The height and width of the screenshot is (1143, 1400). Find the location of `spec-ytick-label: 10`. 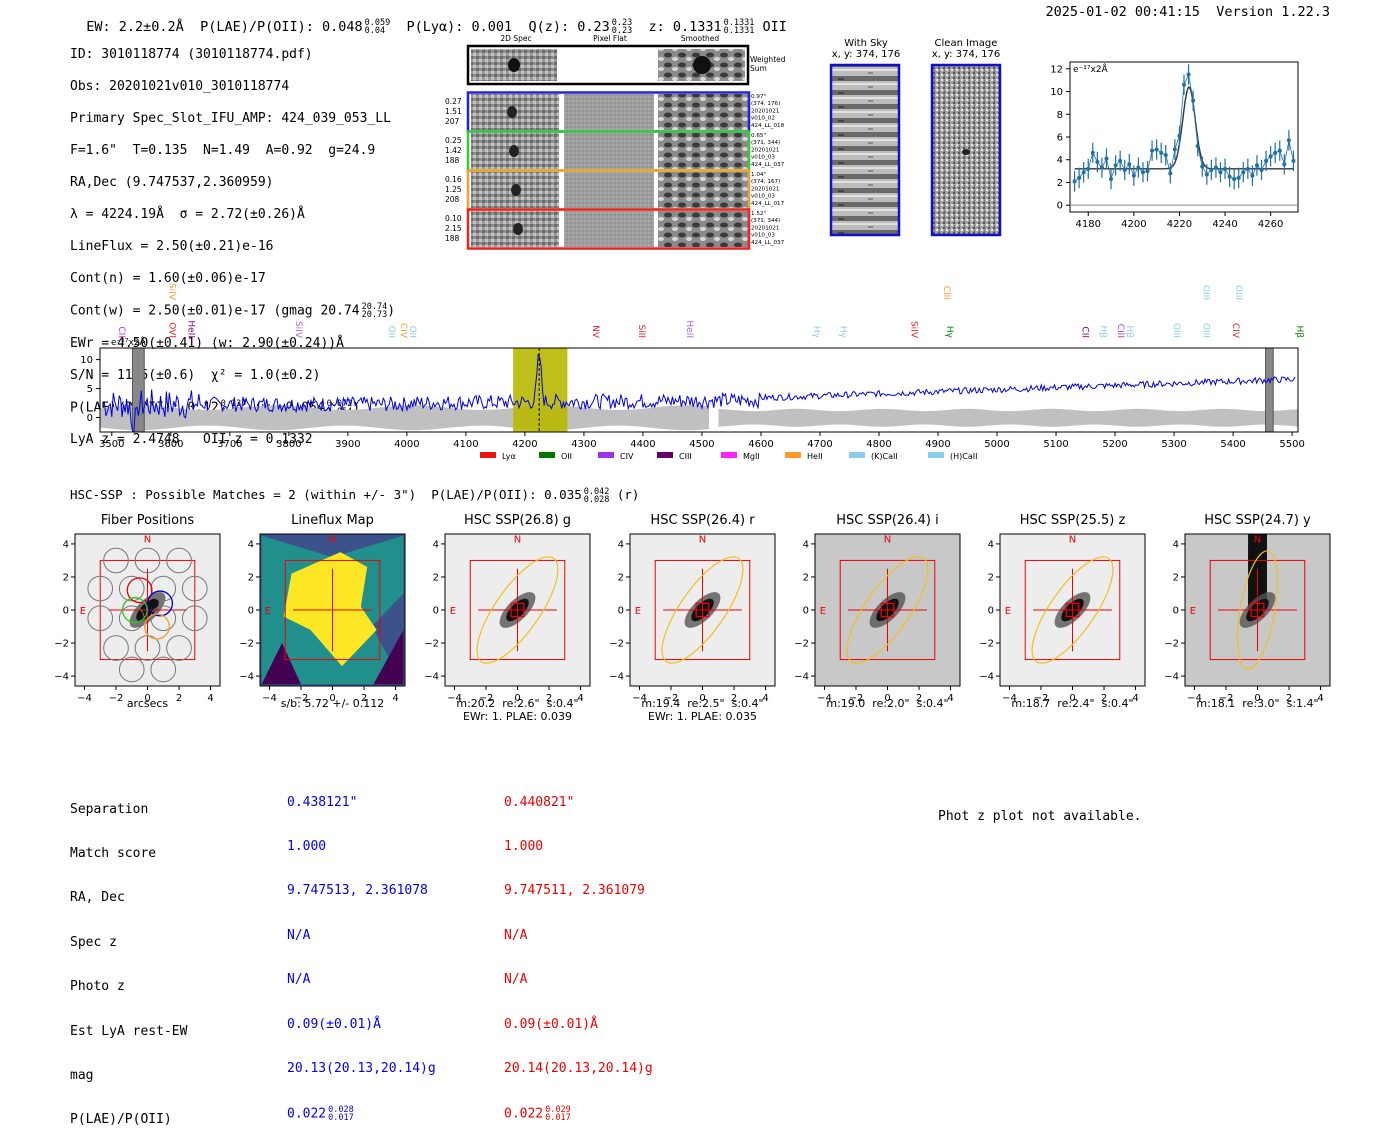

spec-ytick-label: 10 is located at coordinates (86, 360).